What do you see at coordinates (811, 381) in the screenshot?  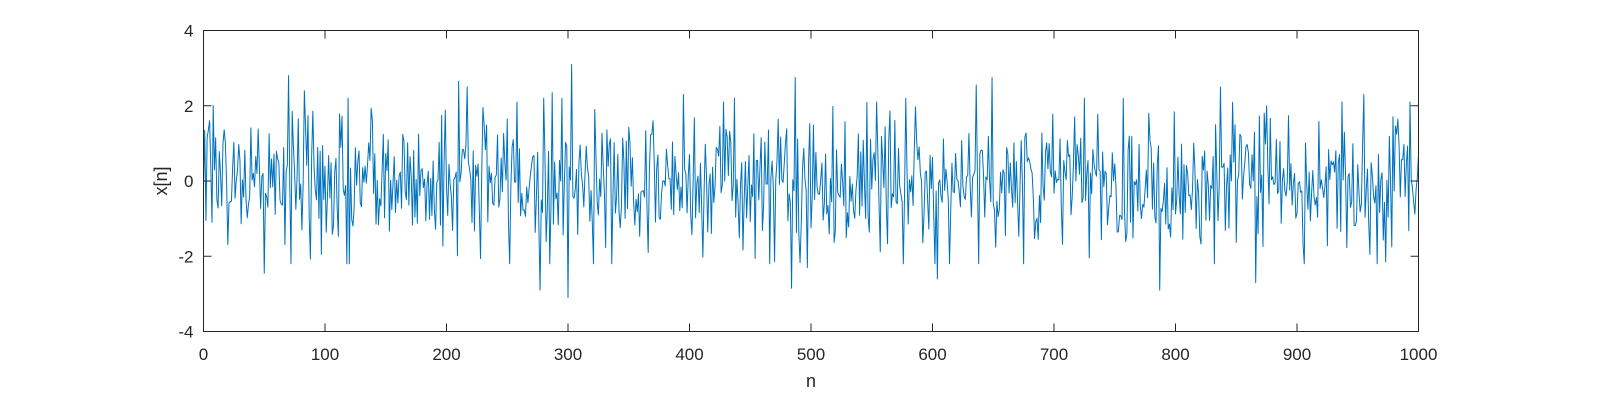 I see `x-axis-label: n` at bounding box center [811, 381].